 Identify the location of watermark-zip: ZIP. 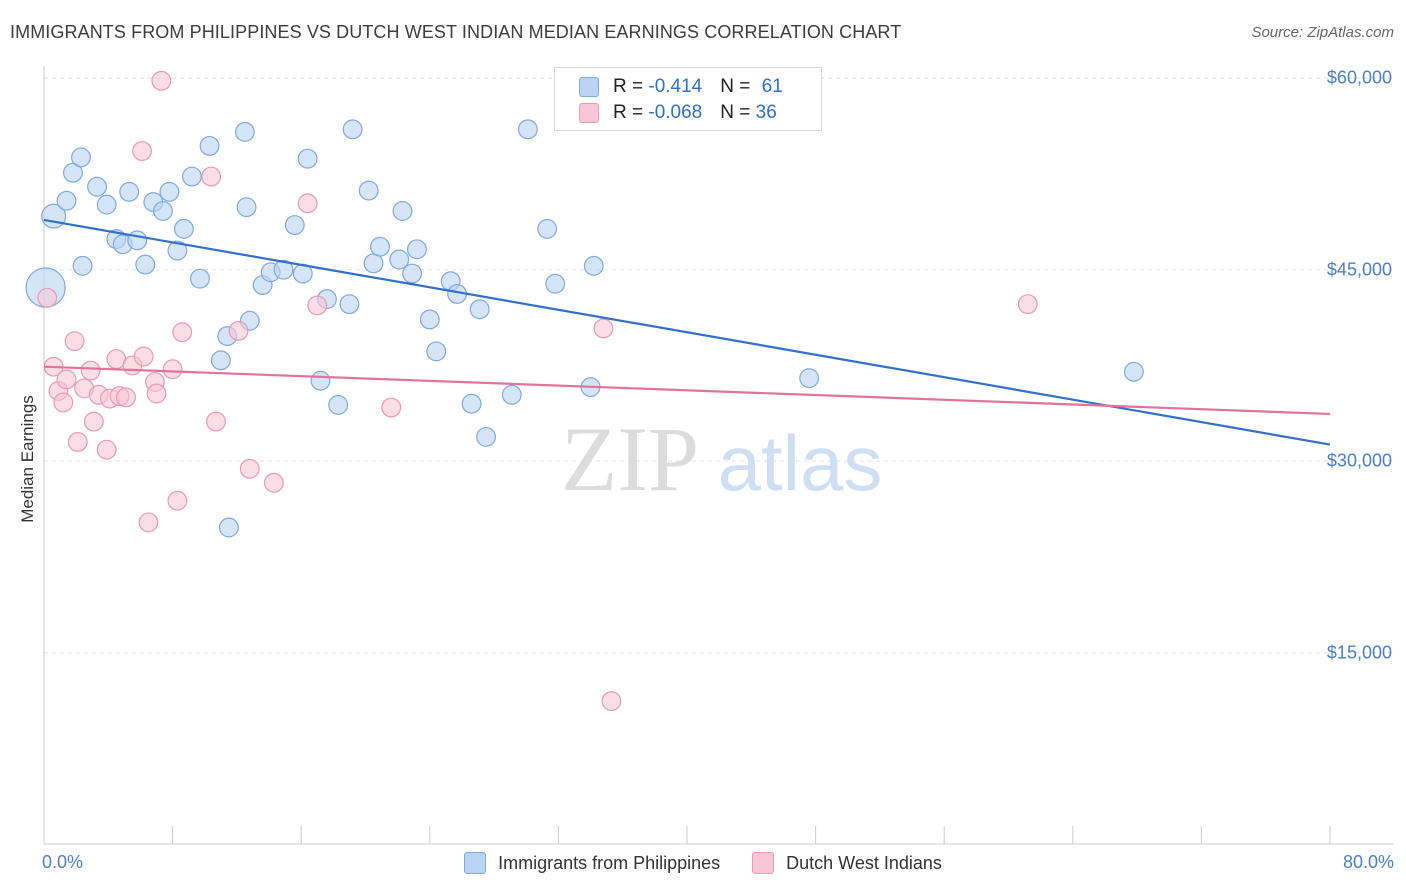
(630, 459).